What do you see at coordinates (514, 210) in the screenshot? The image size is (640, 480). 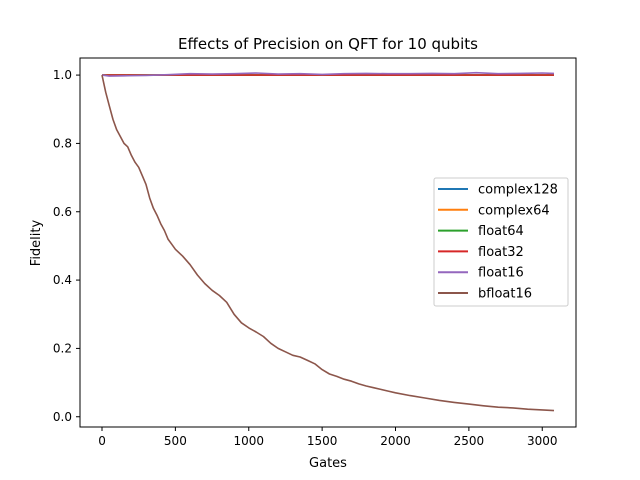 I see `legend-label-complex64: complex64` at bounding box center [514, 210].